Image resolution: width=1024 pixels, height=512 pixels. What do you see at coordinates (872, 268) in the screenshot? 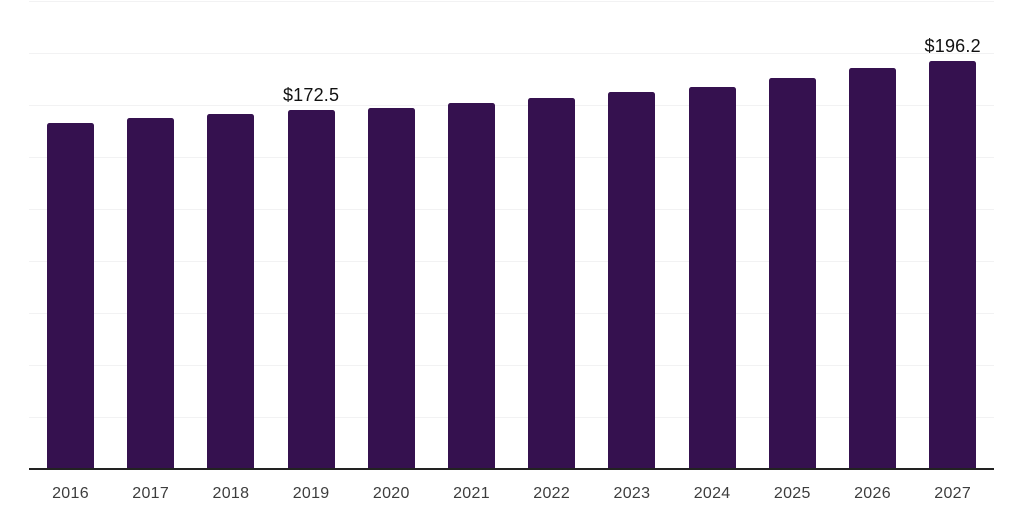
I see `bar-2026` at bounding box center [872, 268].